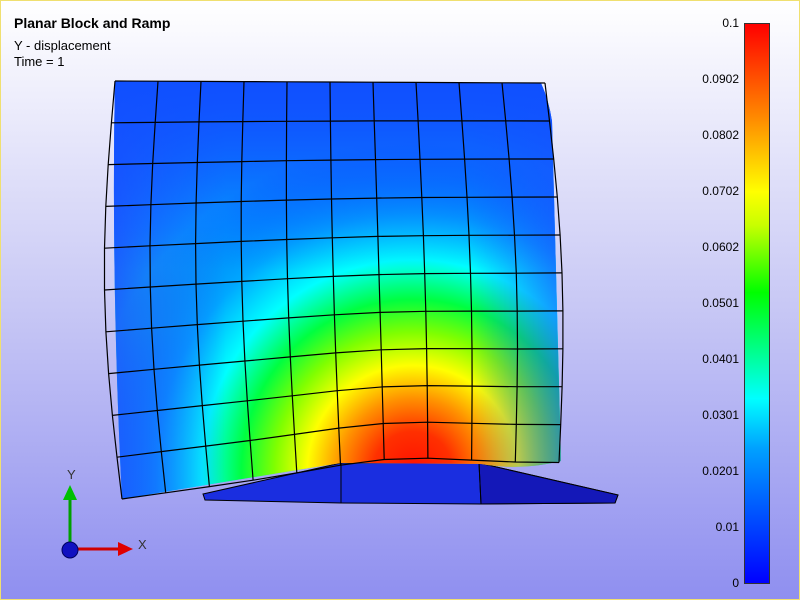 The image size is (800, 600). Describe the element at coordinates (735, 583) in the screenshot. I see `legend-tick-label: 0` at that location.